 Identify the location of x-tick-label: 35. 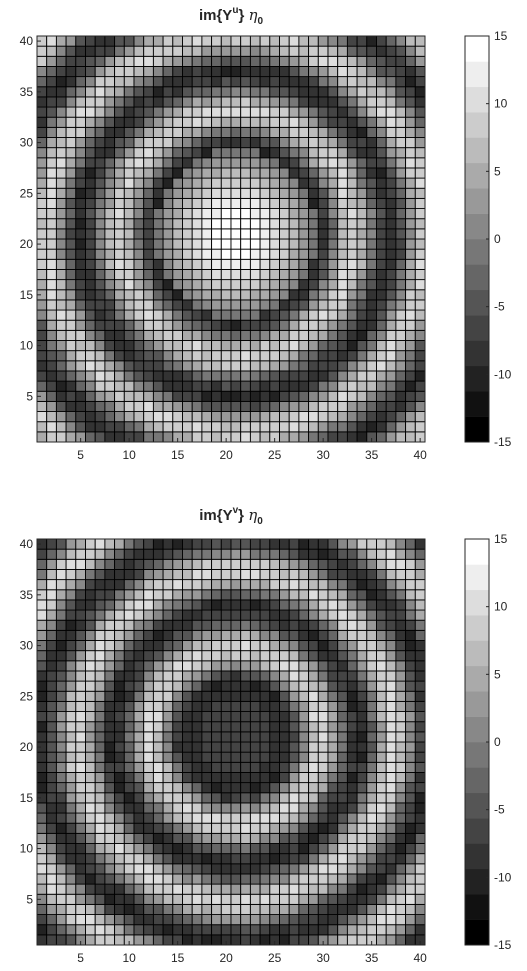
(372, 958).